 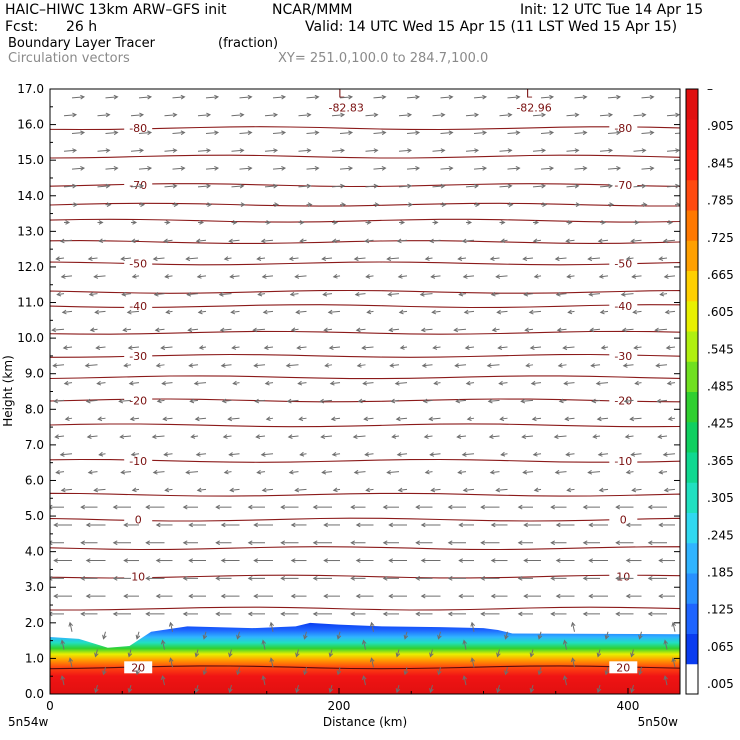 I want to click on y-tick-label: 9.0, so click(x=34, y=374).